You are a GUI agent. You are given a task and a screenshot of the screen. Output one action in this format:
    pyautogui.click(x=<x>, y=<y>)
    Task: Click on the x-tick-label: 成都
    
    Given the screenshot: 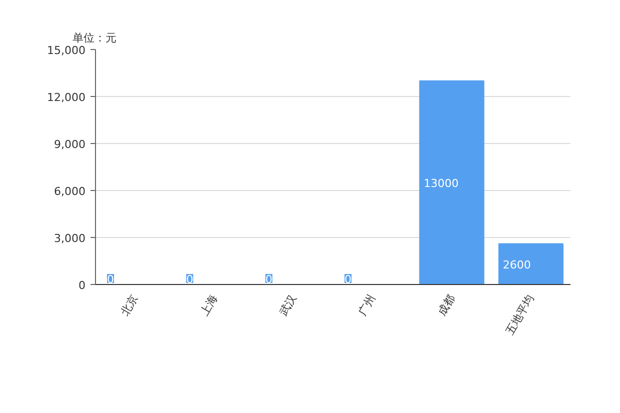 What is the action you would take?
    pyautogui.click(x=446, y=305)
    